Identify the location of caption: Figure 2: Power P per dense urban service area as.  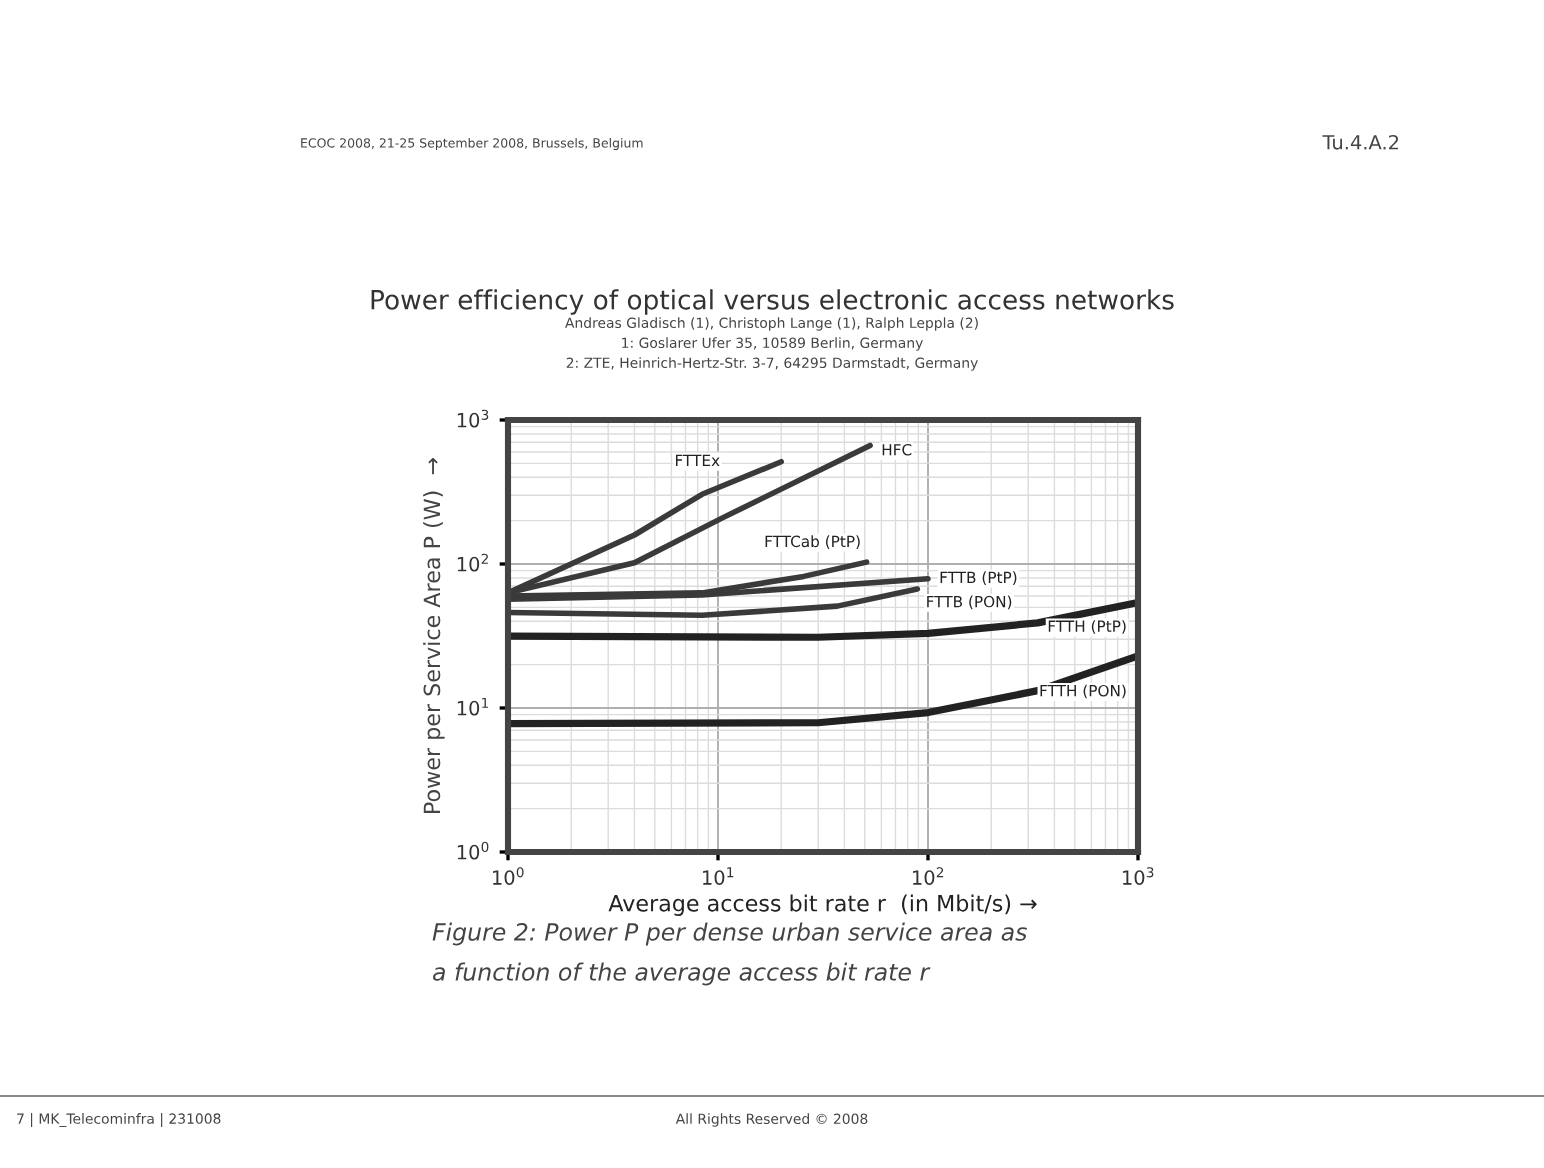
(729, 934).